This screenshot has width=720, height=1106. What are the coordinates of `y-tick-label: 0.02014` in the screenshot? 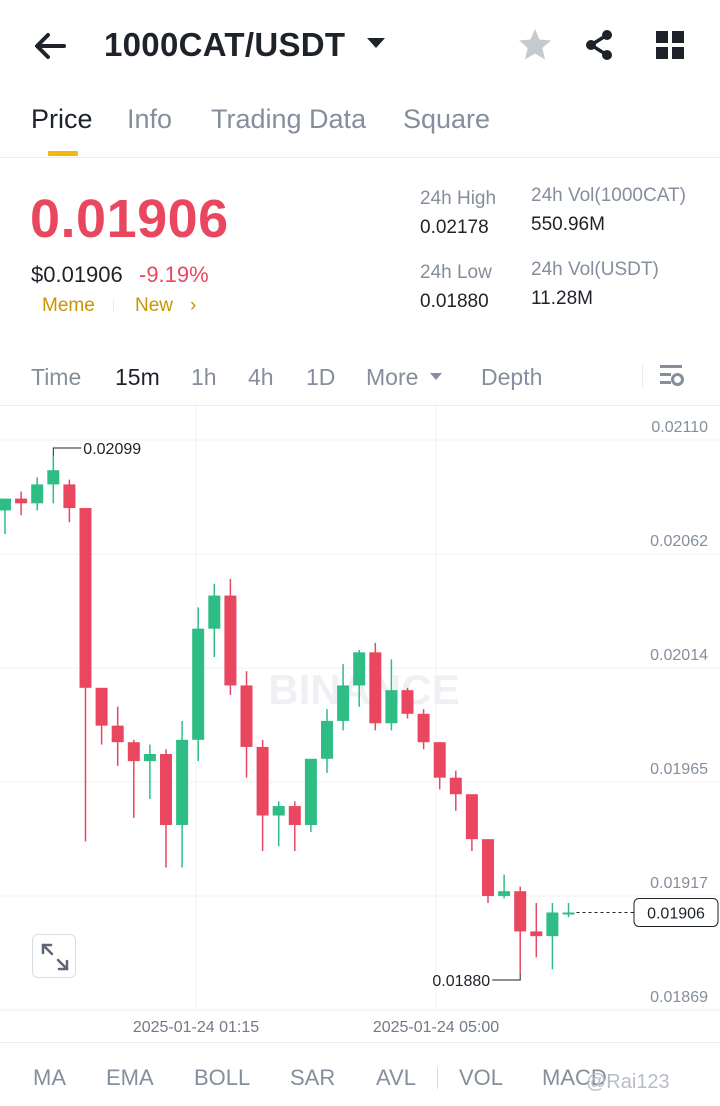 It's located at (679, 655).